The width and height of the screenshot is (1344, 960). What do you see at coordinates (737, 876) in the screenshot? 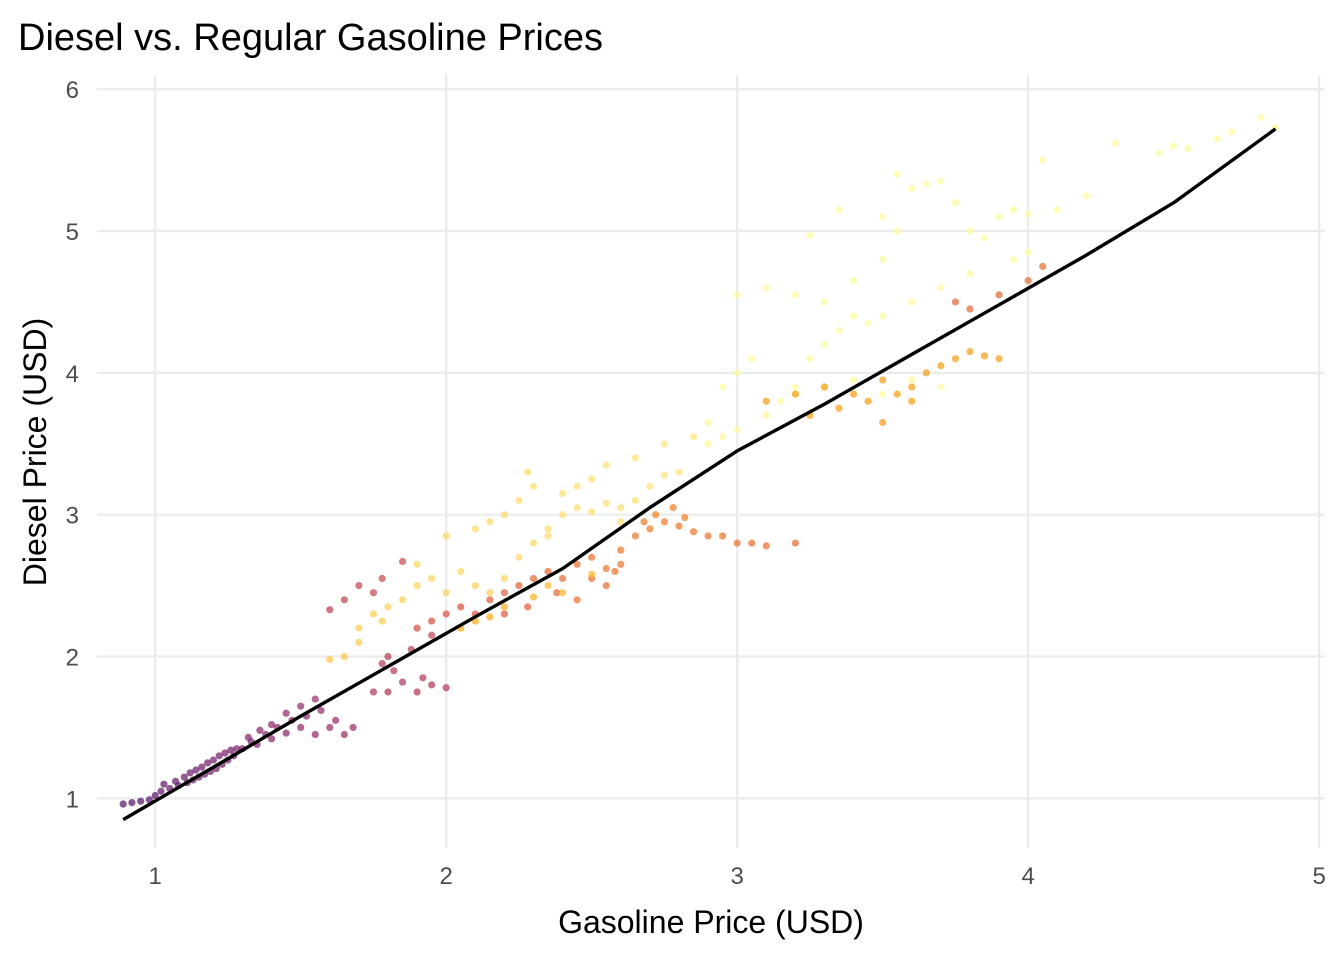
I see `x-axis-ticks: 1 2 3 4 5` at bounding box center [737, 876].